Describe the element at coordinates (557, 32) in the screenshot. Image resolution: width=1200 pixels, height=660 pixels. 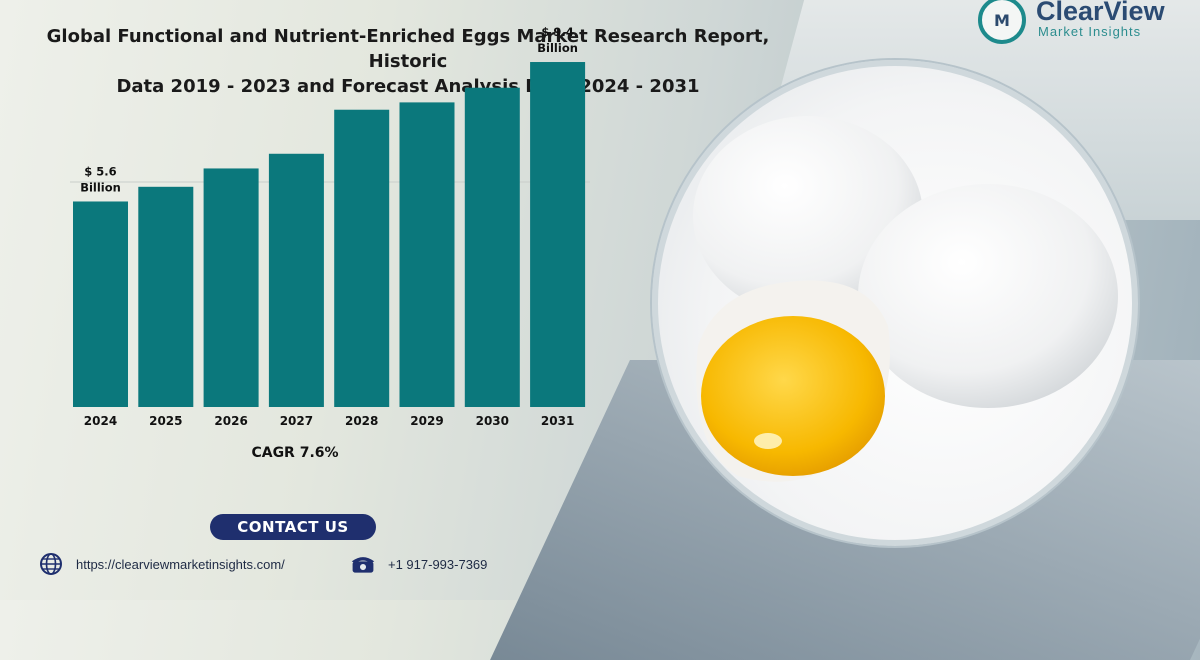
I see `data-label-value: $ 9.4` at that location.